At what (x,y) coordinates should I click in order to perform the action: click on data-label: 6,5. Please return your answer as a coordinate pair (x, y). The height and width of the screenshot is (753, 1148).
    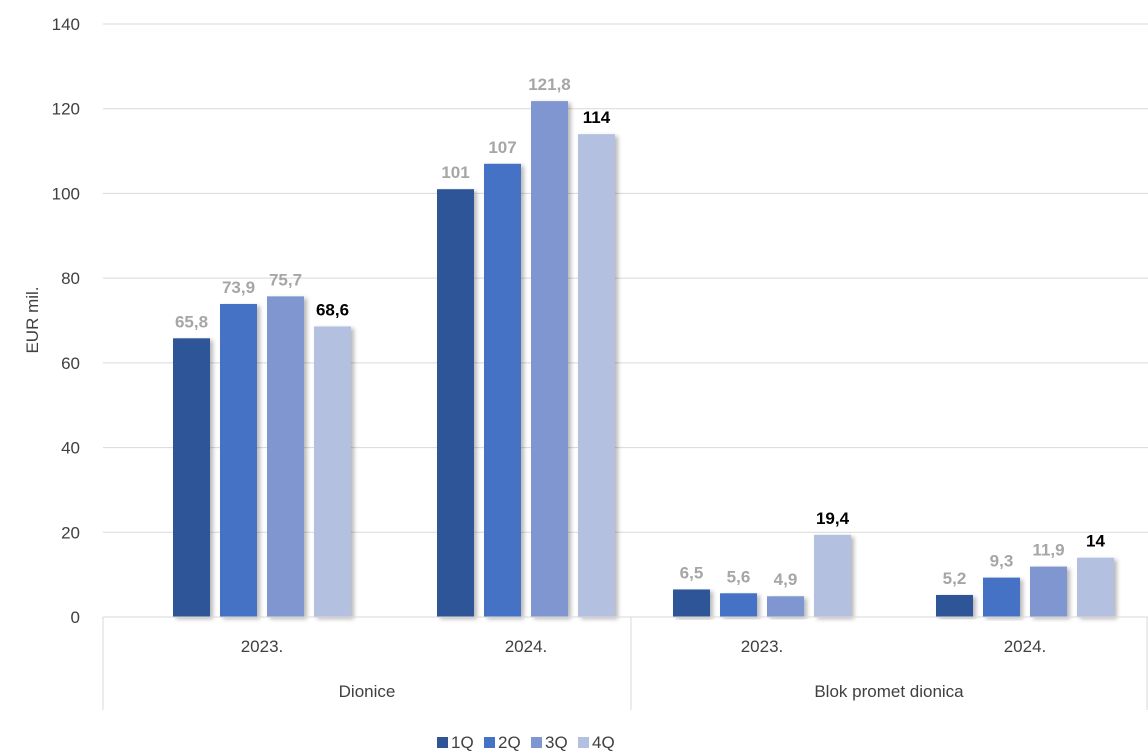
    Looking at the image, I should click on (692, 572).